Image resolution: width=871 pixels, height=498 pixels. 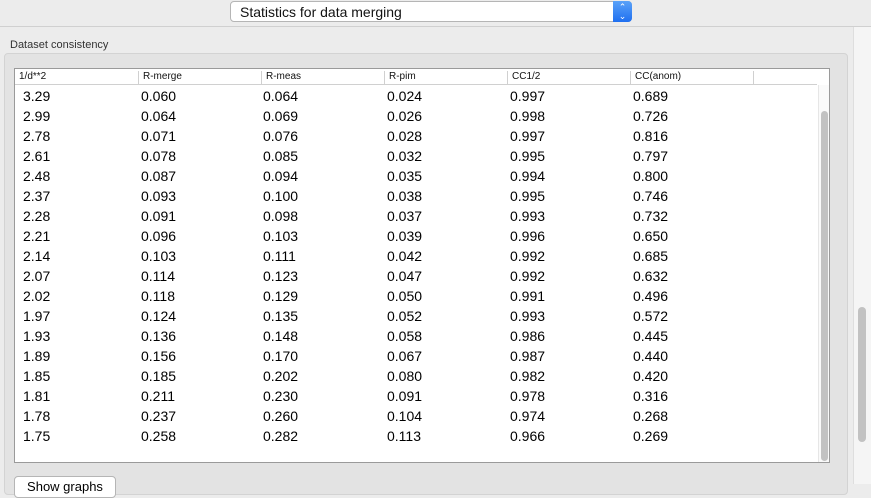 What do you see at coordinates (651, 236) in the screenshot?
I see `table-cell: 0.650` at bounding box center [651, 236].